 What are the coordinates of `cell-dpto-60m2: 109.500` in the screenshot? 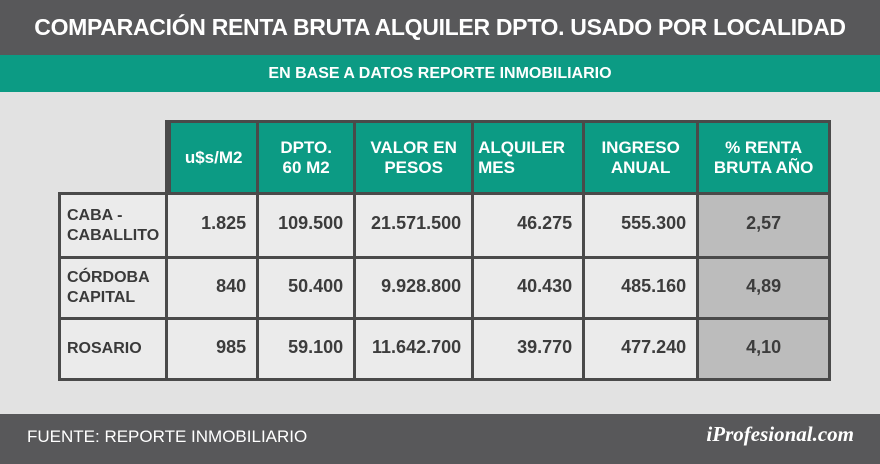 It's located at (308, 227).